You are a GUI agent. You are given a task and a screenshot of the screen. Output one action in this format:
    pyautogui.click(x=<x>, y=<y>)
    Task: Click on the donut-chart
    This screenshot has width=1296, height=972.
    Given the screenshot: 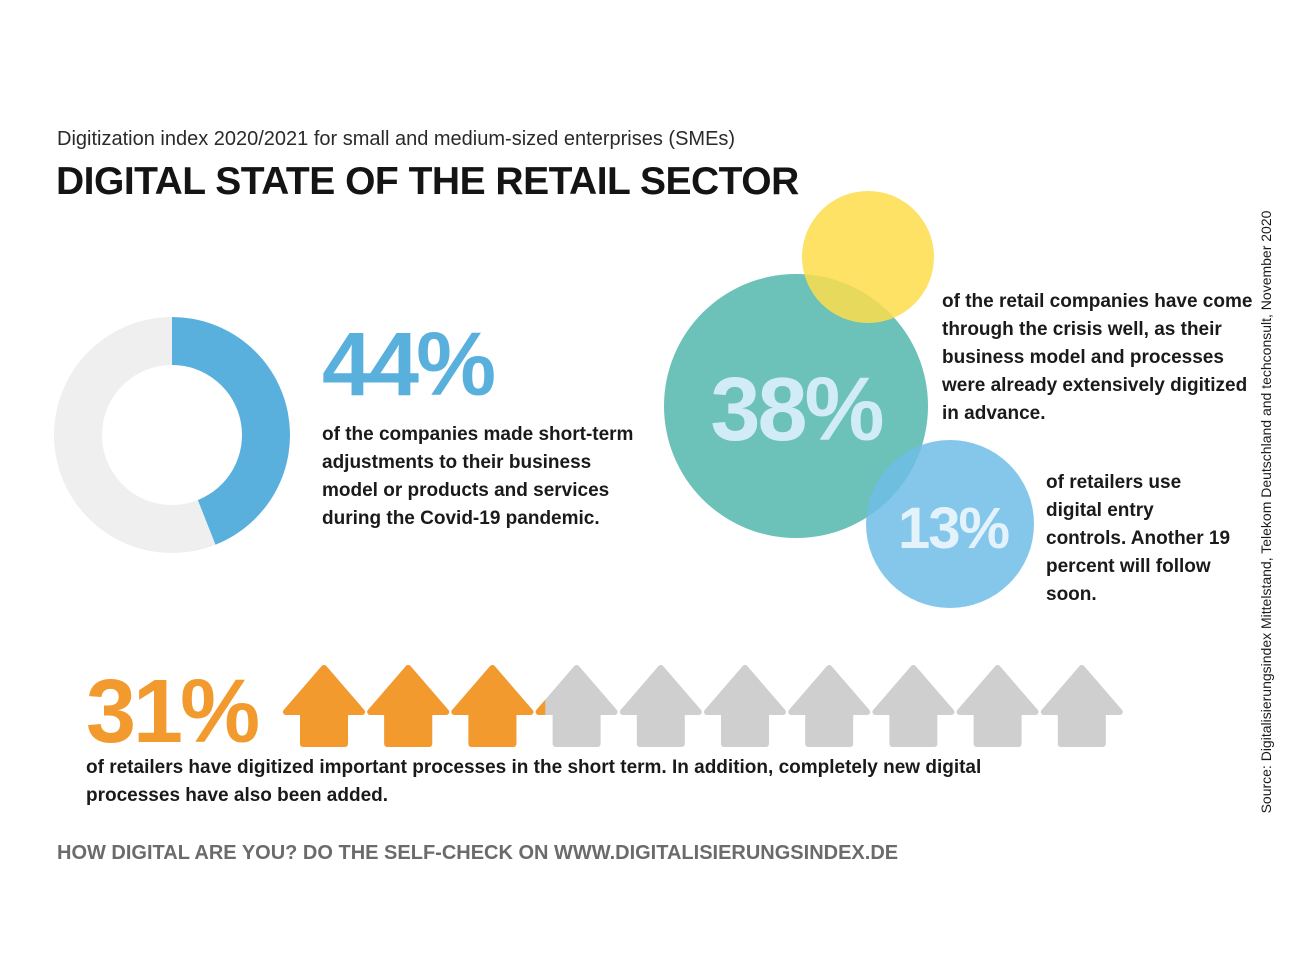 What is the action you would take?
    pyautogui.click(x=171, y=435)
    